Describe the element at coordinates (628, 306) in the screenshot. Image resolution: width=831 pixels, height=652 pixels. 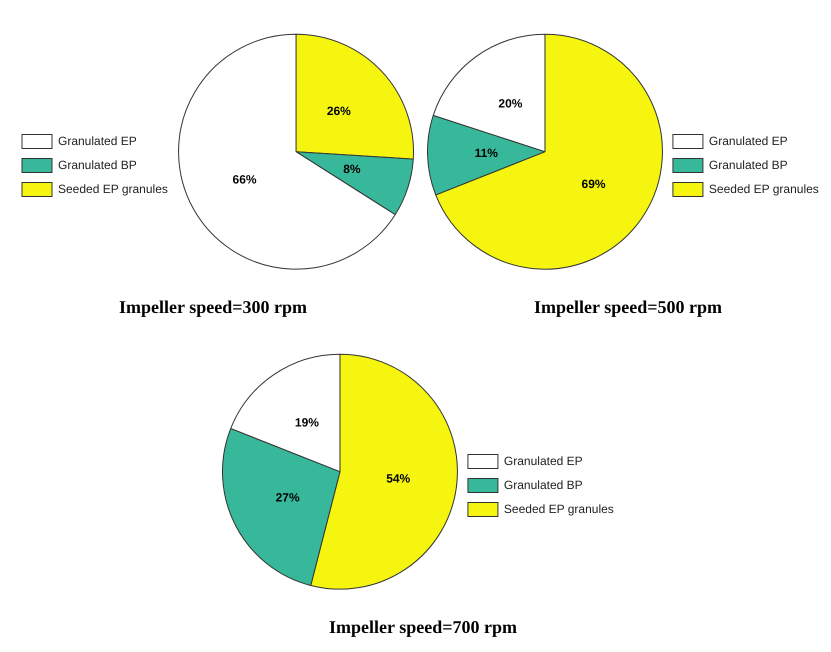
I see `text: Impeller speed=500 rpm` at that location.